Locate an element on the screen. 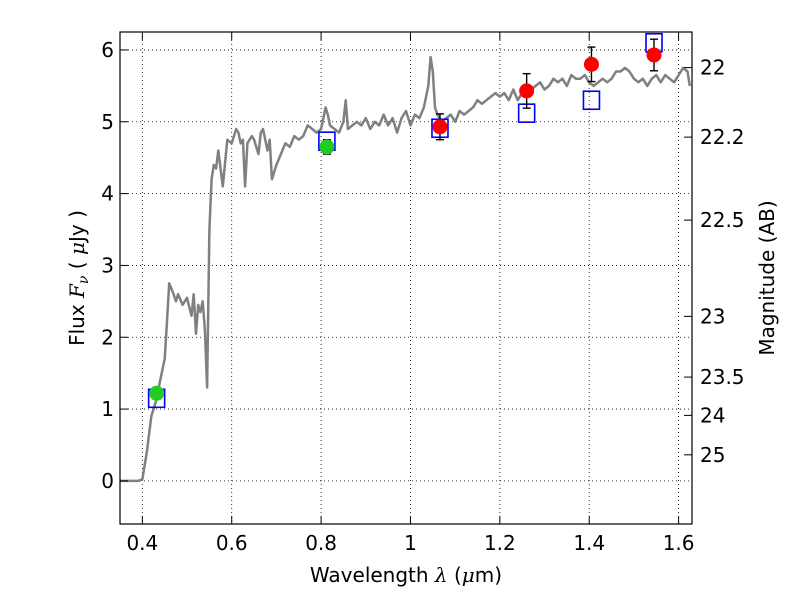  y-tick-label: 2 is located at coordinates (107, 337).